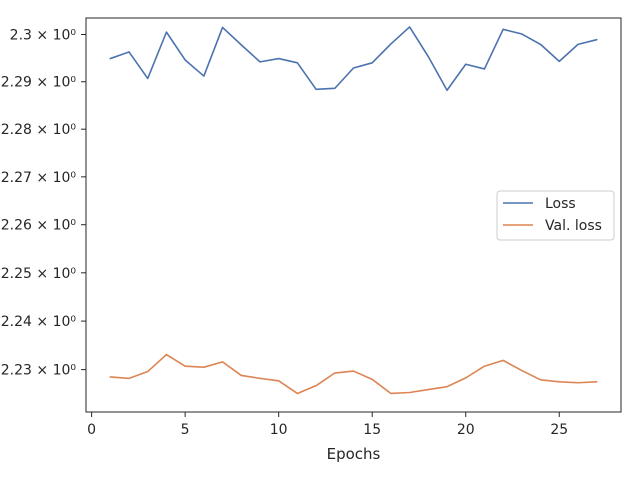 The image size is (640, 480). I want to click on y-tick-label: 2.29 × 10⁰, so click(39, 83).